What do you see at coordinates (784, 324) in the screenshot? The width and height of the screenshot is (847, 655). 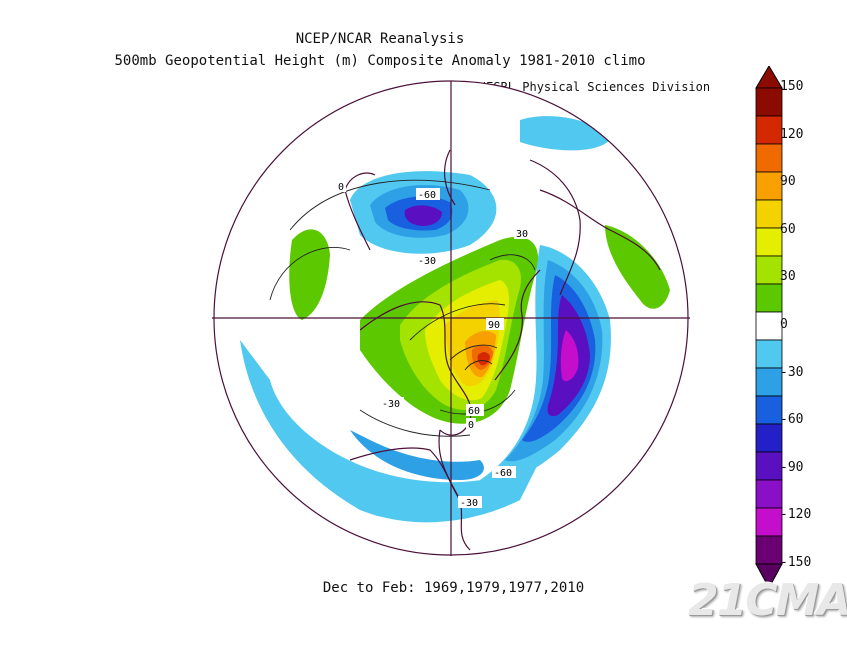 I see `colorbar-tick-label: 0` at bounding box center [784, 324].